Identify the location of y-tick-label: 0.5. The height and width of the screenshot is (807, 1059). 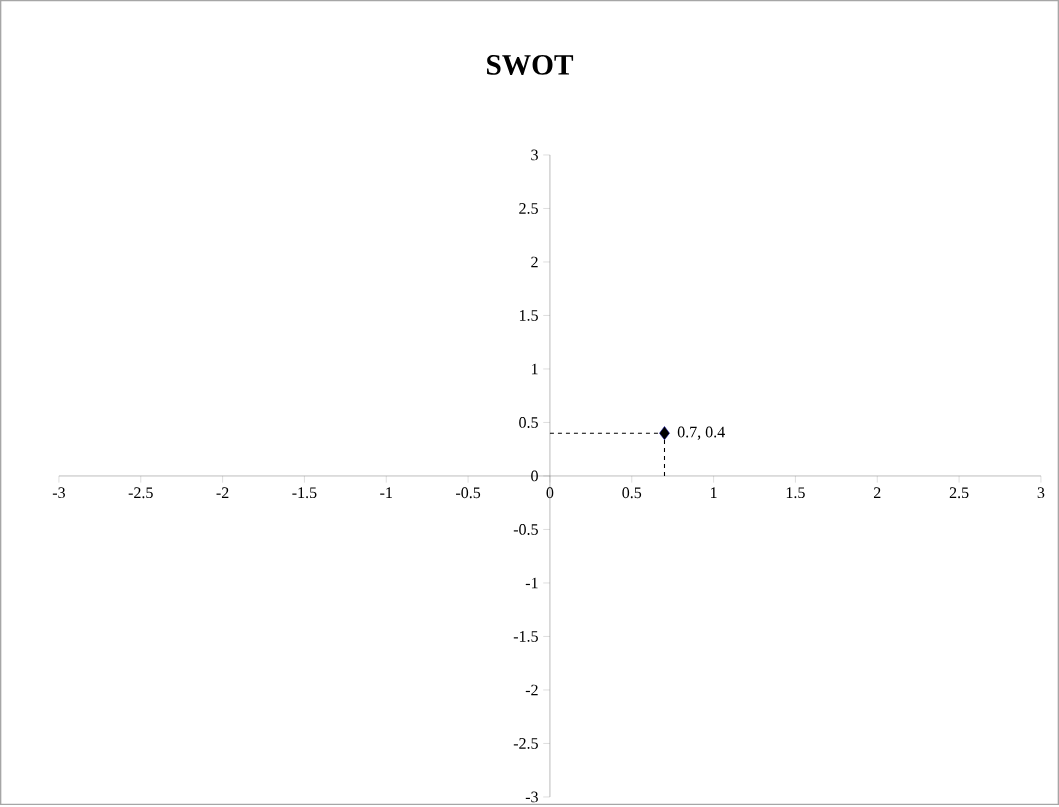
(528, 423).